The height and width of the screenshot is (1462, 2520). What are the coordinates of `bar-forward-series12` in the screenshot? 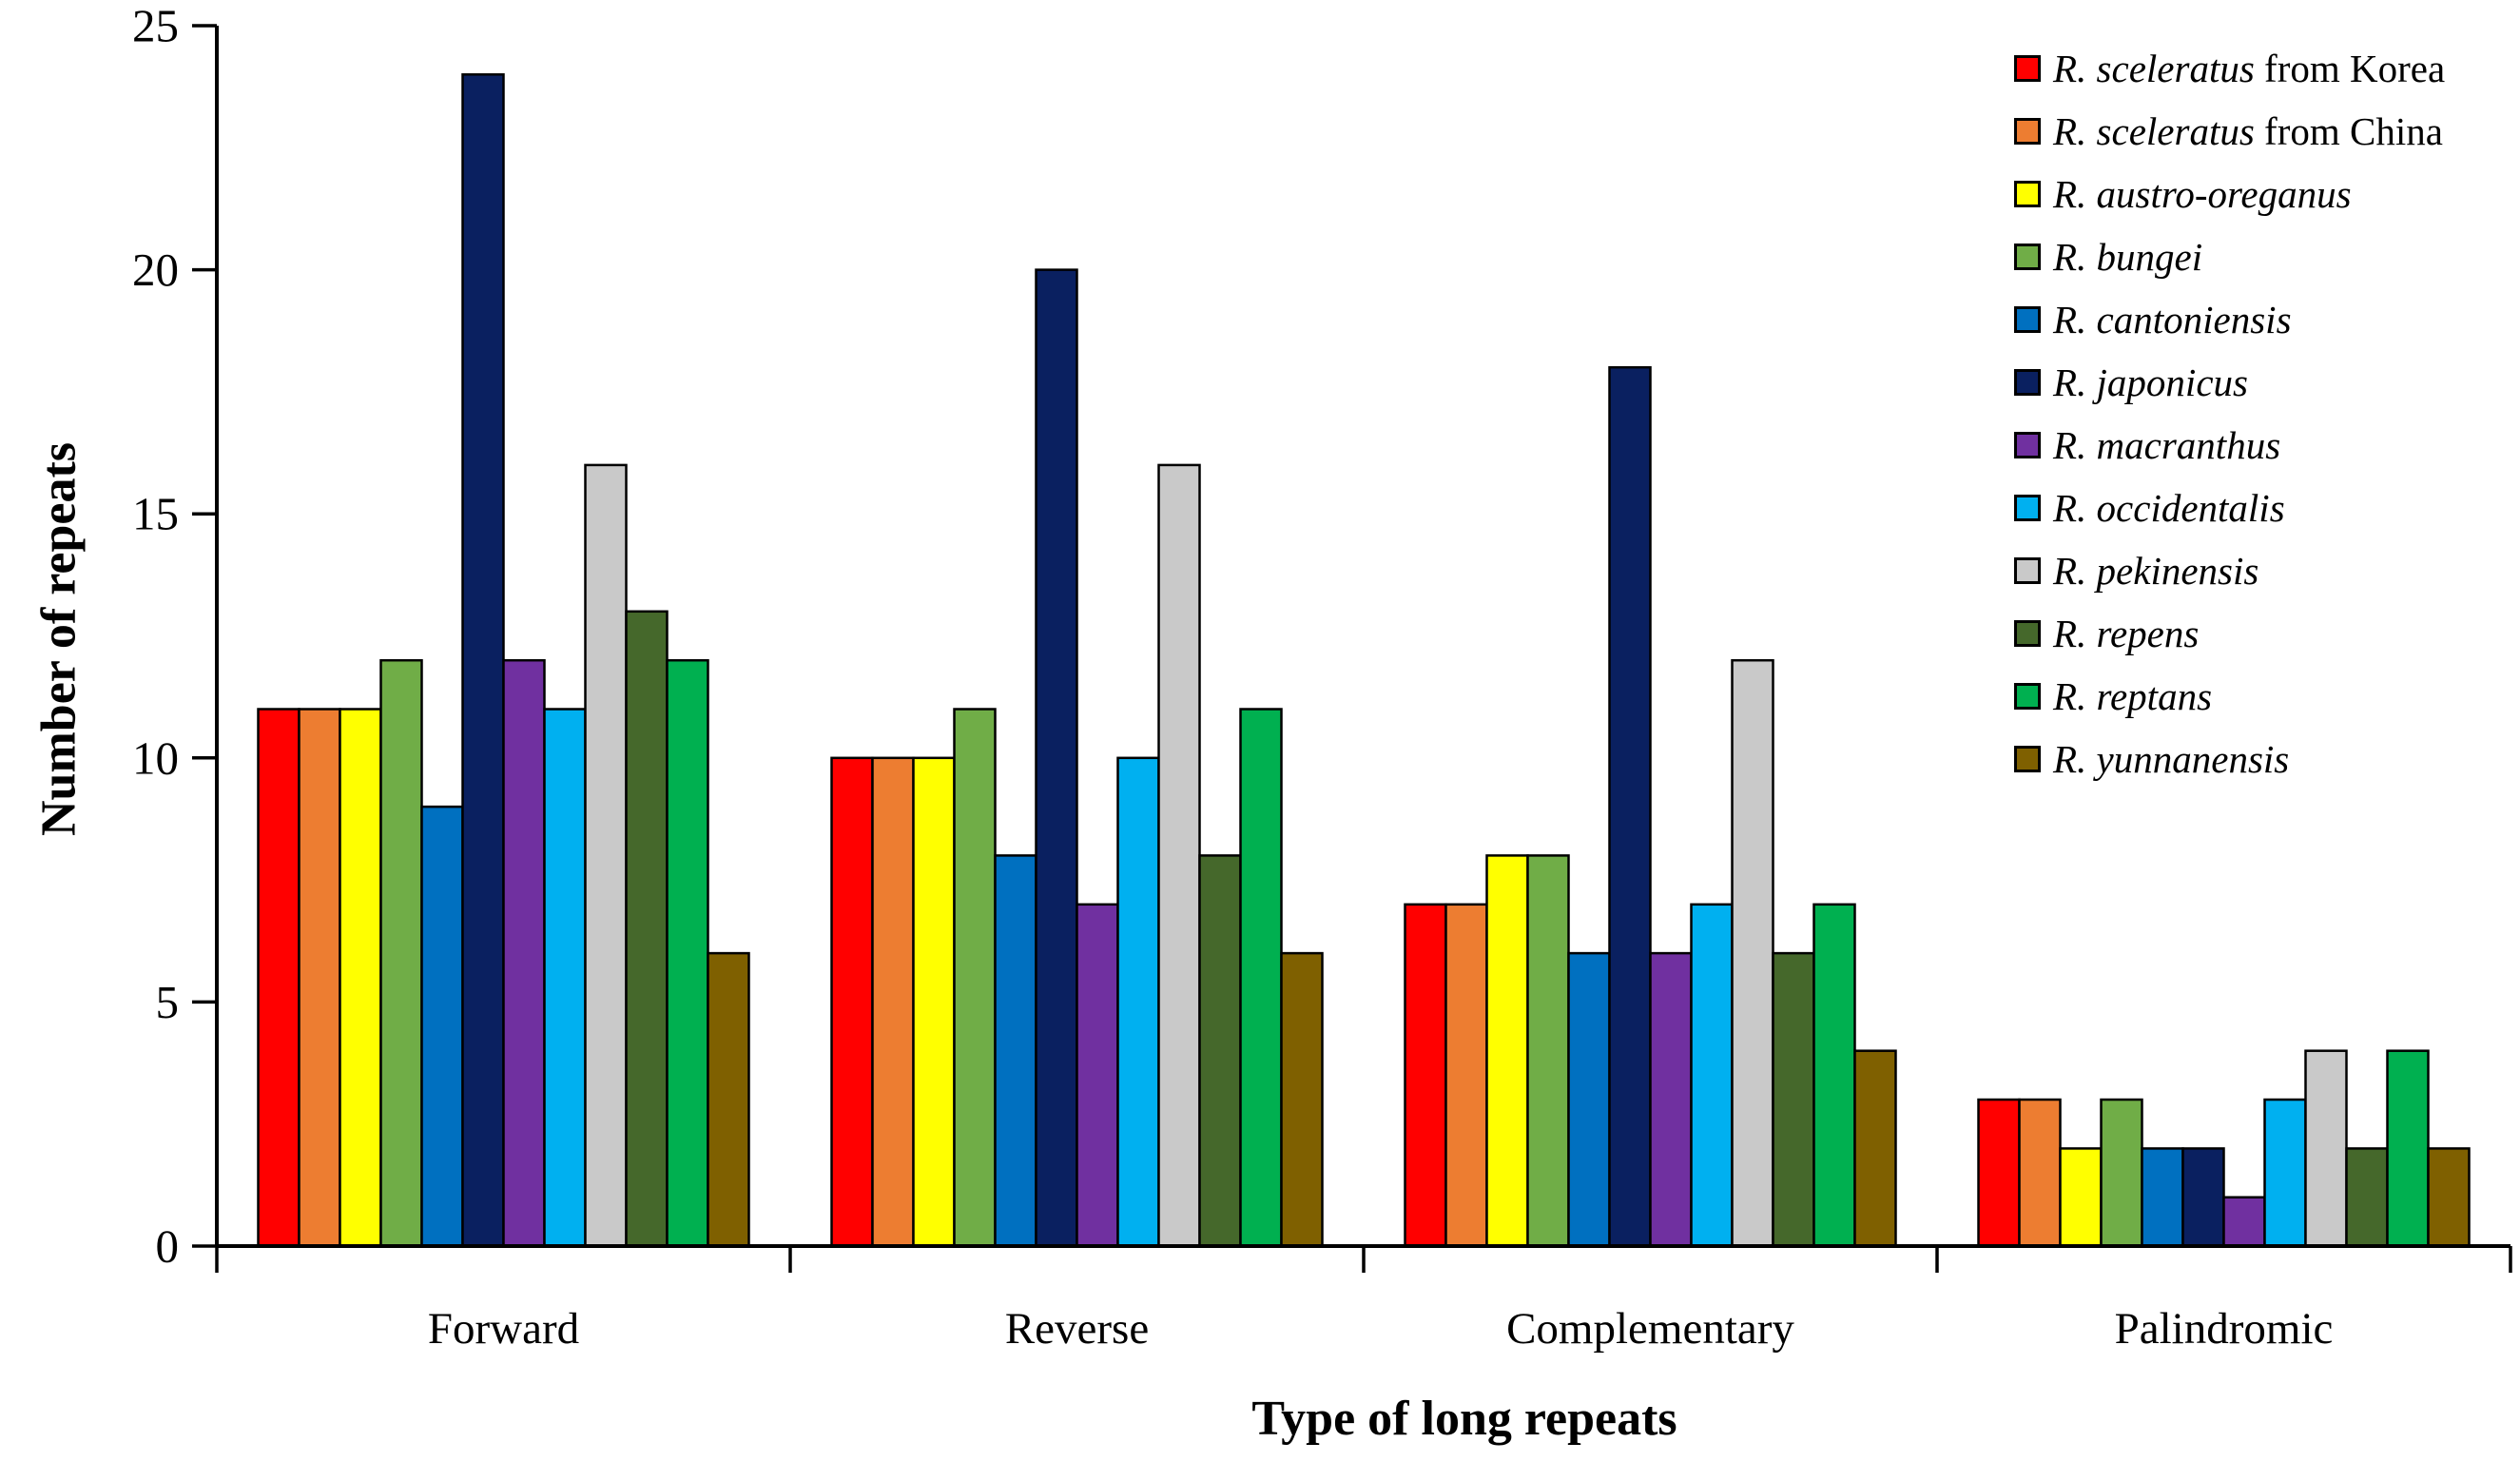 It's located at (729, 1099).